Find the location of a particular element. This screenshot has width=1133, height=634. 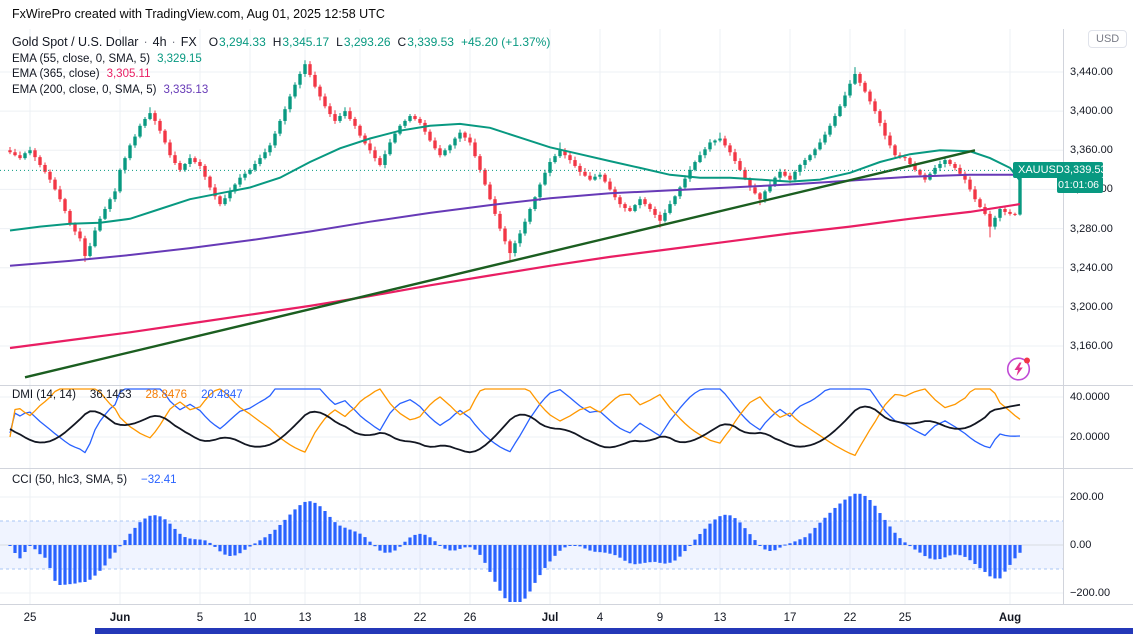

ema-value: 3,305.11 is located at coordinates (128, 74).